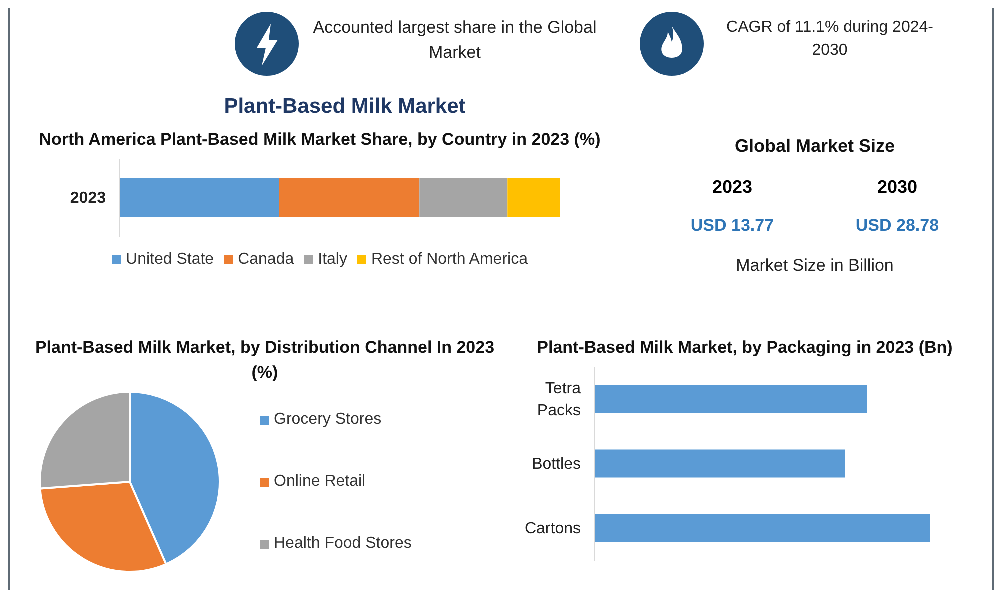 The height and width of the screenshot is (600, 1000). What do you see at coordinates (449, 259) in the screenshot?
I see `legend-label: Rest of North America` at bounding box center [449, 259].